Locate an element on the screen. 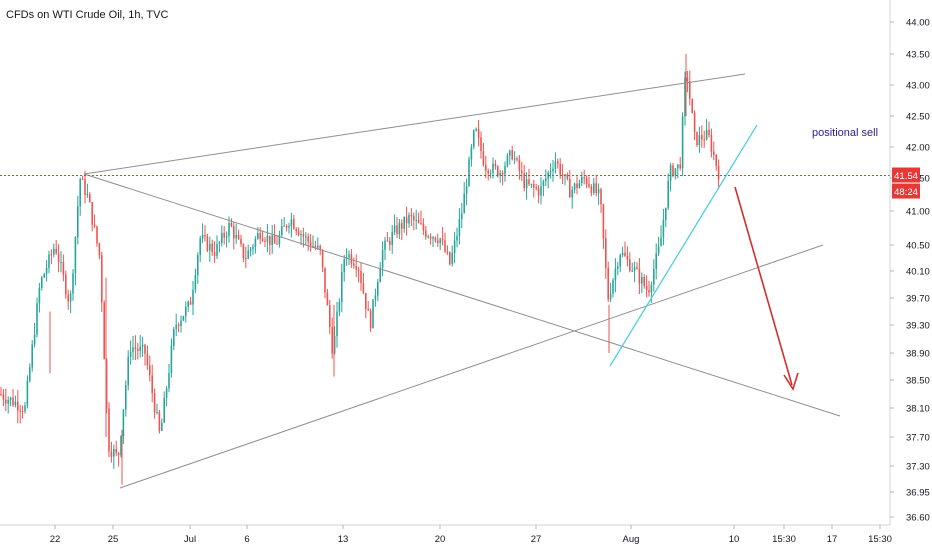  x-tick-label: 15:30 is located at coordinates (784, 539).